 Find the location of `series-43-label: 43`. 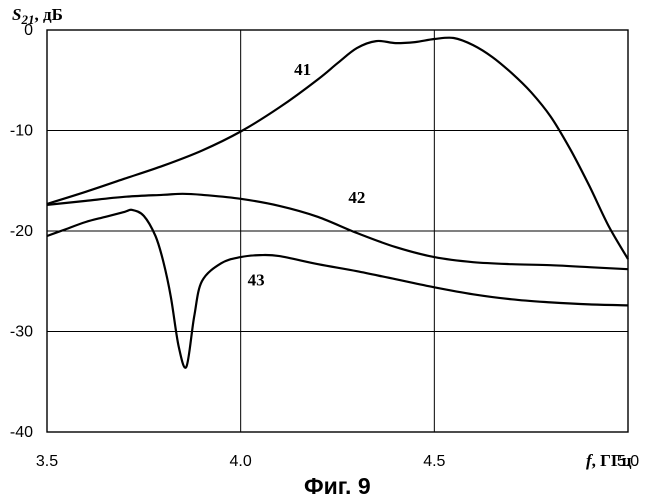

series-43-label: 43 is located at coordinates (256, 279).